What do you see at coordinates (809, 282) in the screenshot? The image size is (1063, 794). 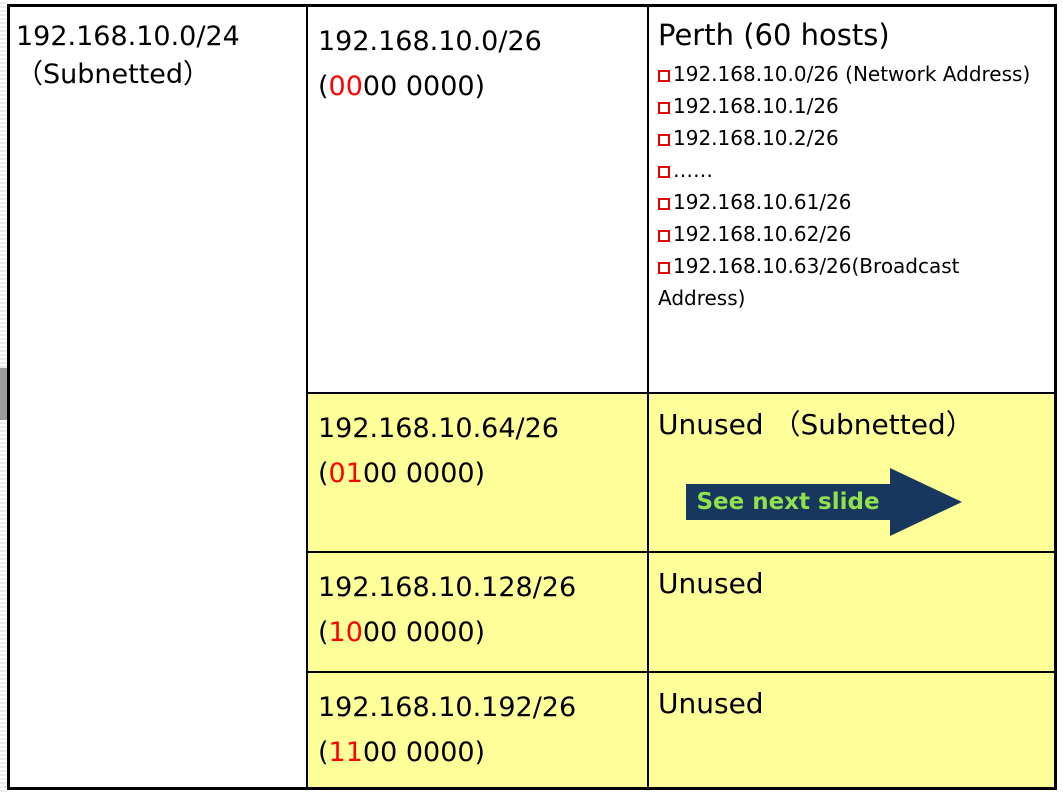 I see `host-item-text: 192.168.10.63/26(Broadcast Address)` at bounding box center [809, 282].